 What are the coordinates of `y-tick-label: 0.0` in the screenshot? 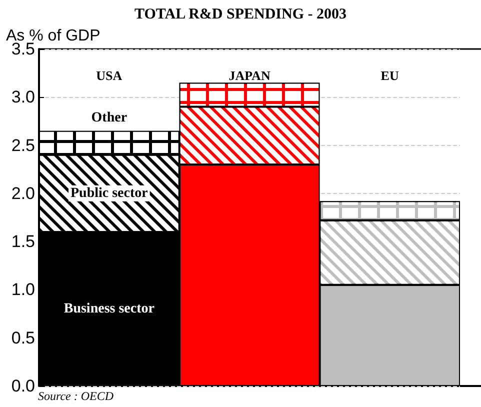 It's located at (23, 386).